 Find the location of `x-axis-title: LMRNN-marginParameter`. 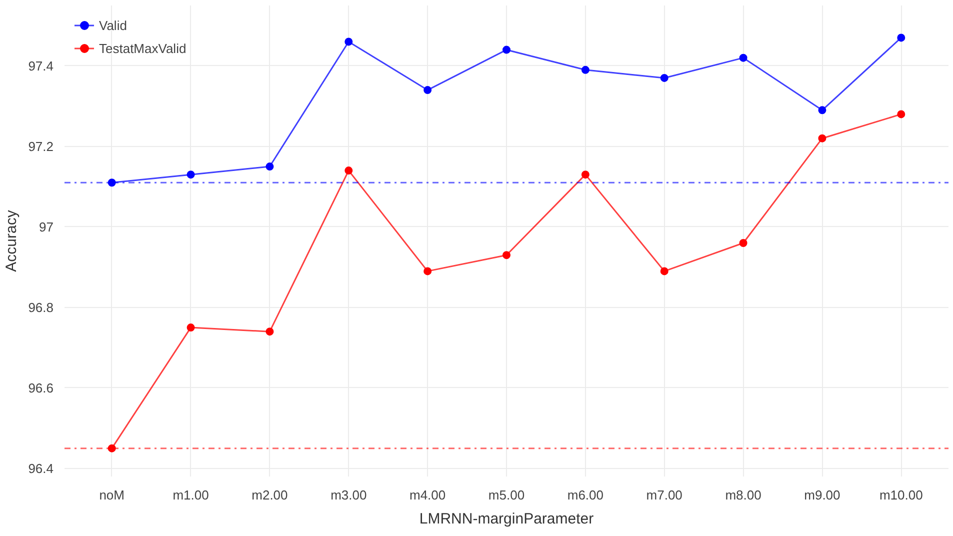

x-axis-title: LMRNN-marginParameter is located at coordinates (506, 519).